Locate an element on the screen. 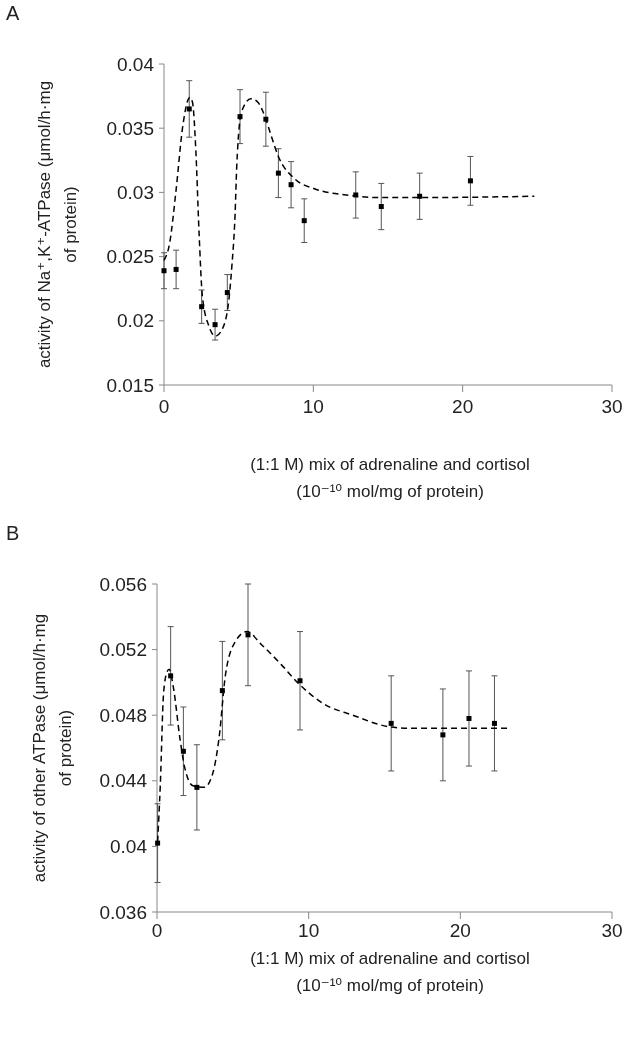 The width and height of the screenshot is (636, 1041). y-axis-title: activity of other ATPase (μmol/h·mg of protein) is located at coordinates (52, 748).